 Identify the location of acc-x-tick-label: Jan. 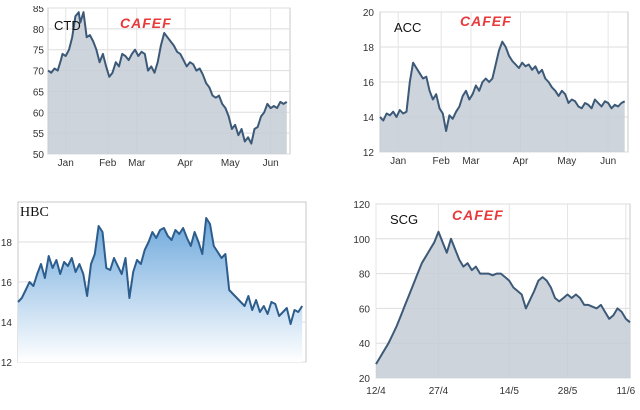
(398, 161).